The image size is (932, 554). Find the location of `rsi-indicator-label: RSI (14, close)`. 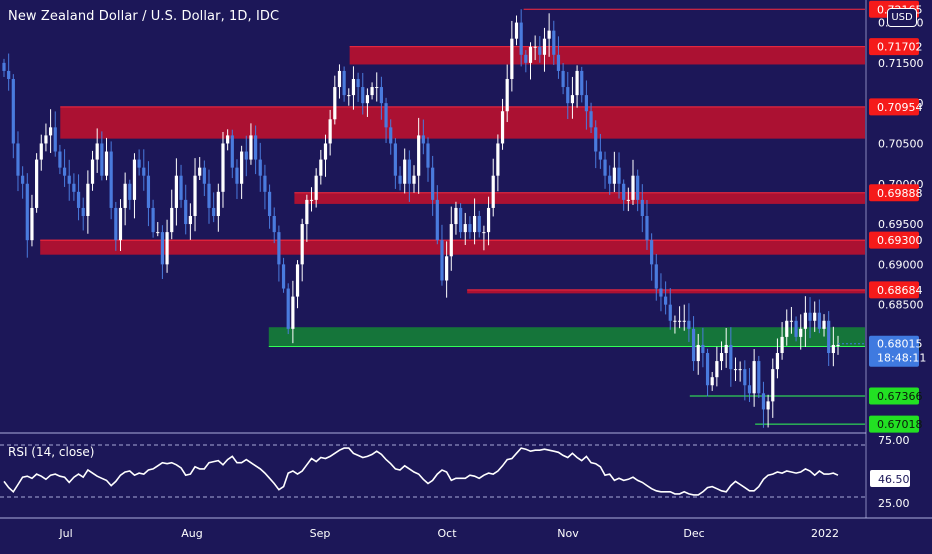

rsi-indicator-label: RSI (14, close) is located at coordinates (51, 452).